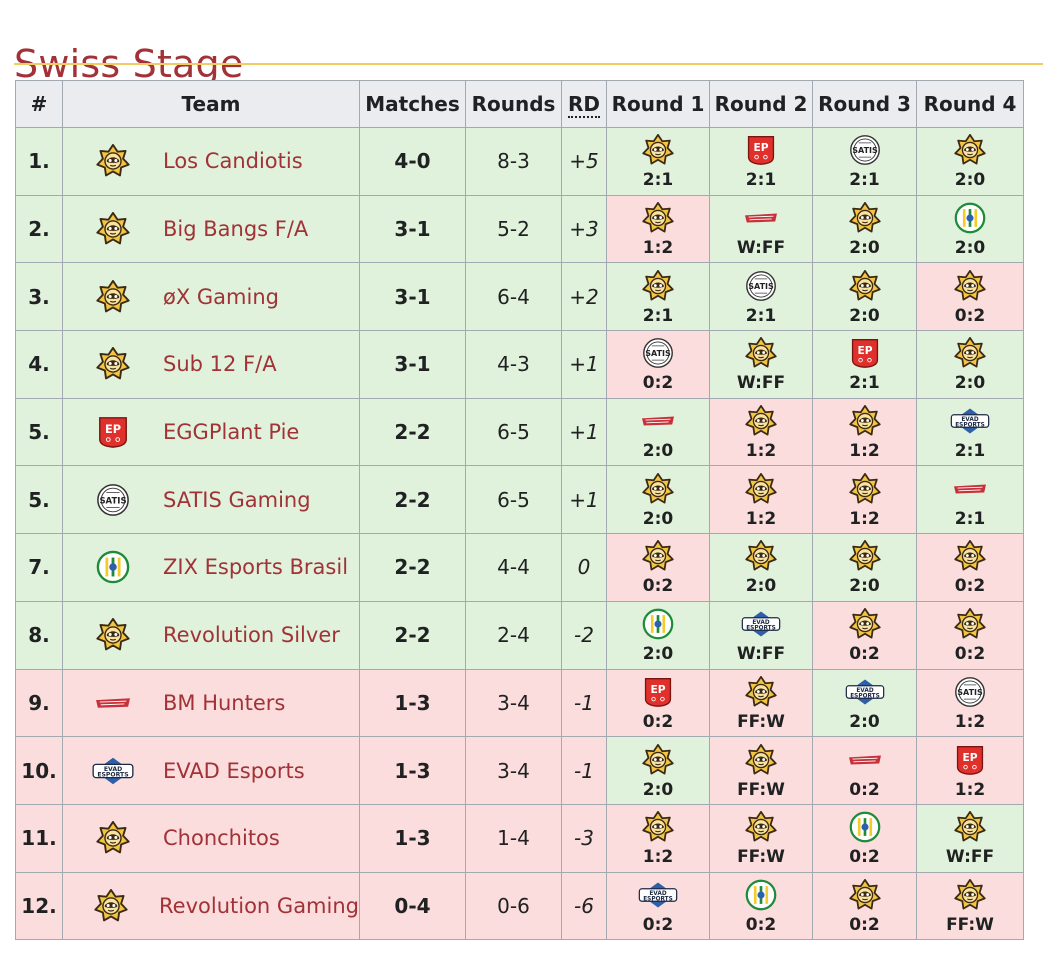  I want to click on row-position: 3., so click(39, 297).